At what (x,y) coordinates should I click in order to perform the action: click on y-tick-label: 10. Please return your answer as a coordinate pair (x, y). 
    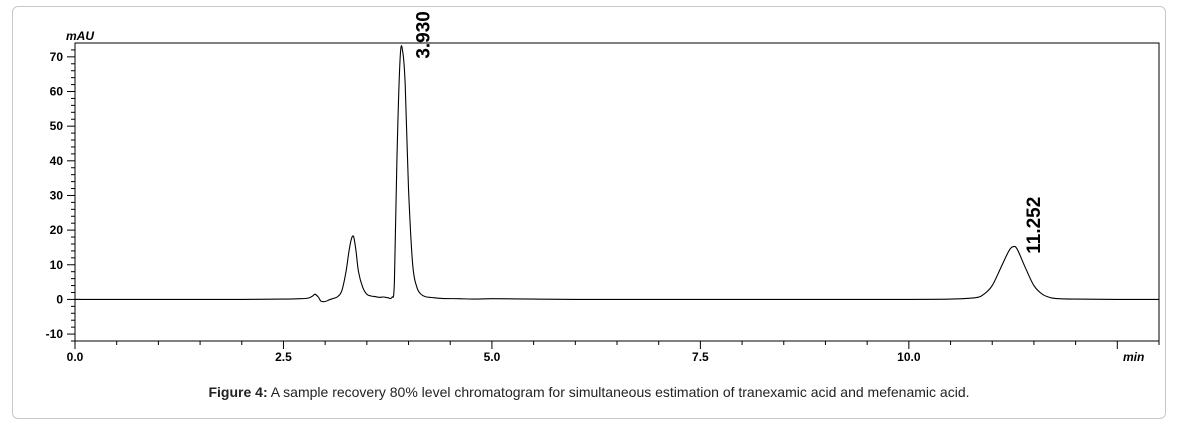
    Looking at the image, I should click on (57, 265).